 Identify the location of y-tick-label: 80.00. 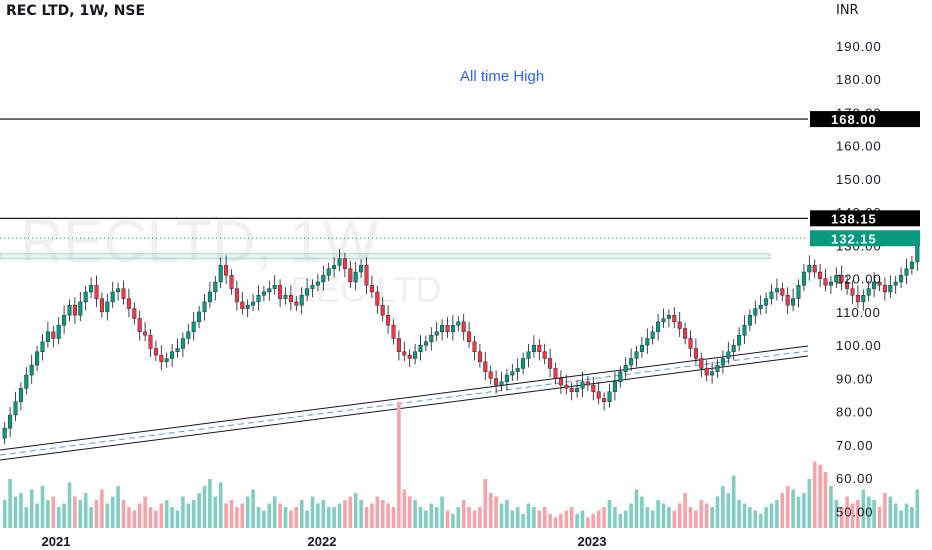
(855, 412).